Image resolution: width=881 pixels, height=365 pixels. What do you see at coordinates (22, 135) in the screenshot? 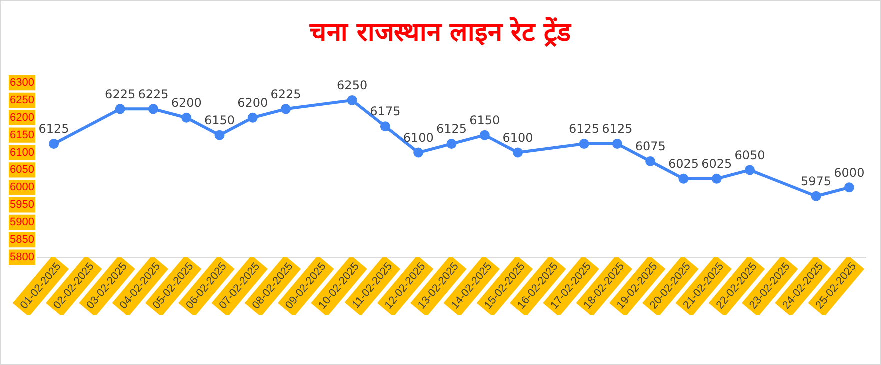
I see `y-tick-label: 6150` at bounding box center [22, 135].